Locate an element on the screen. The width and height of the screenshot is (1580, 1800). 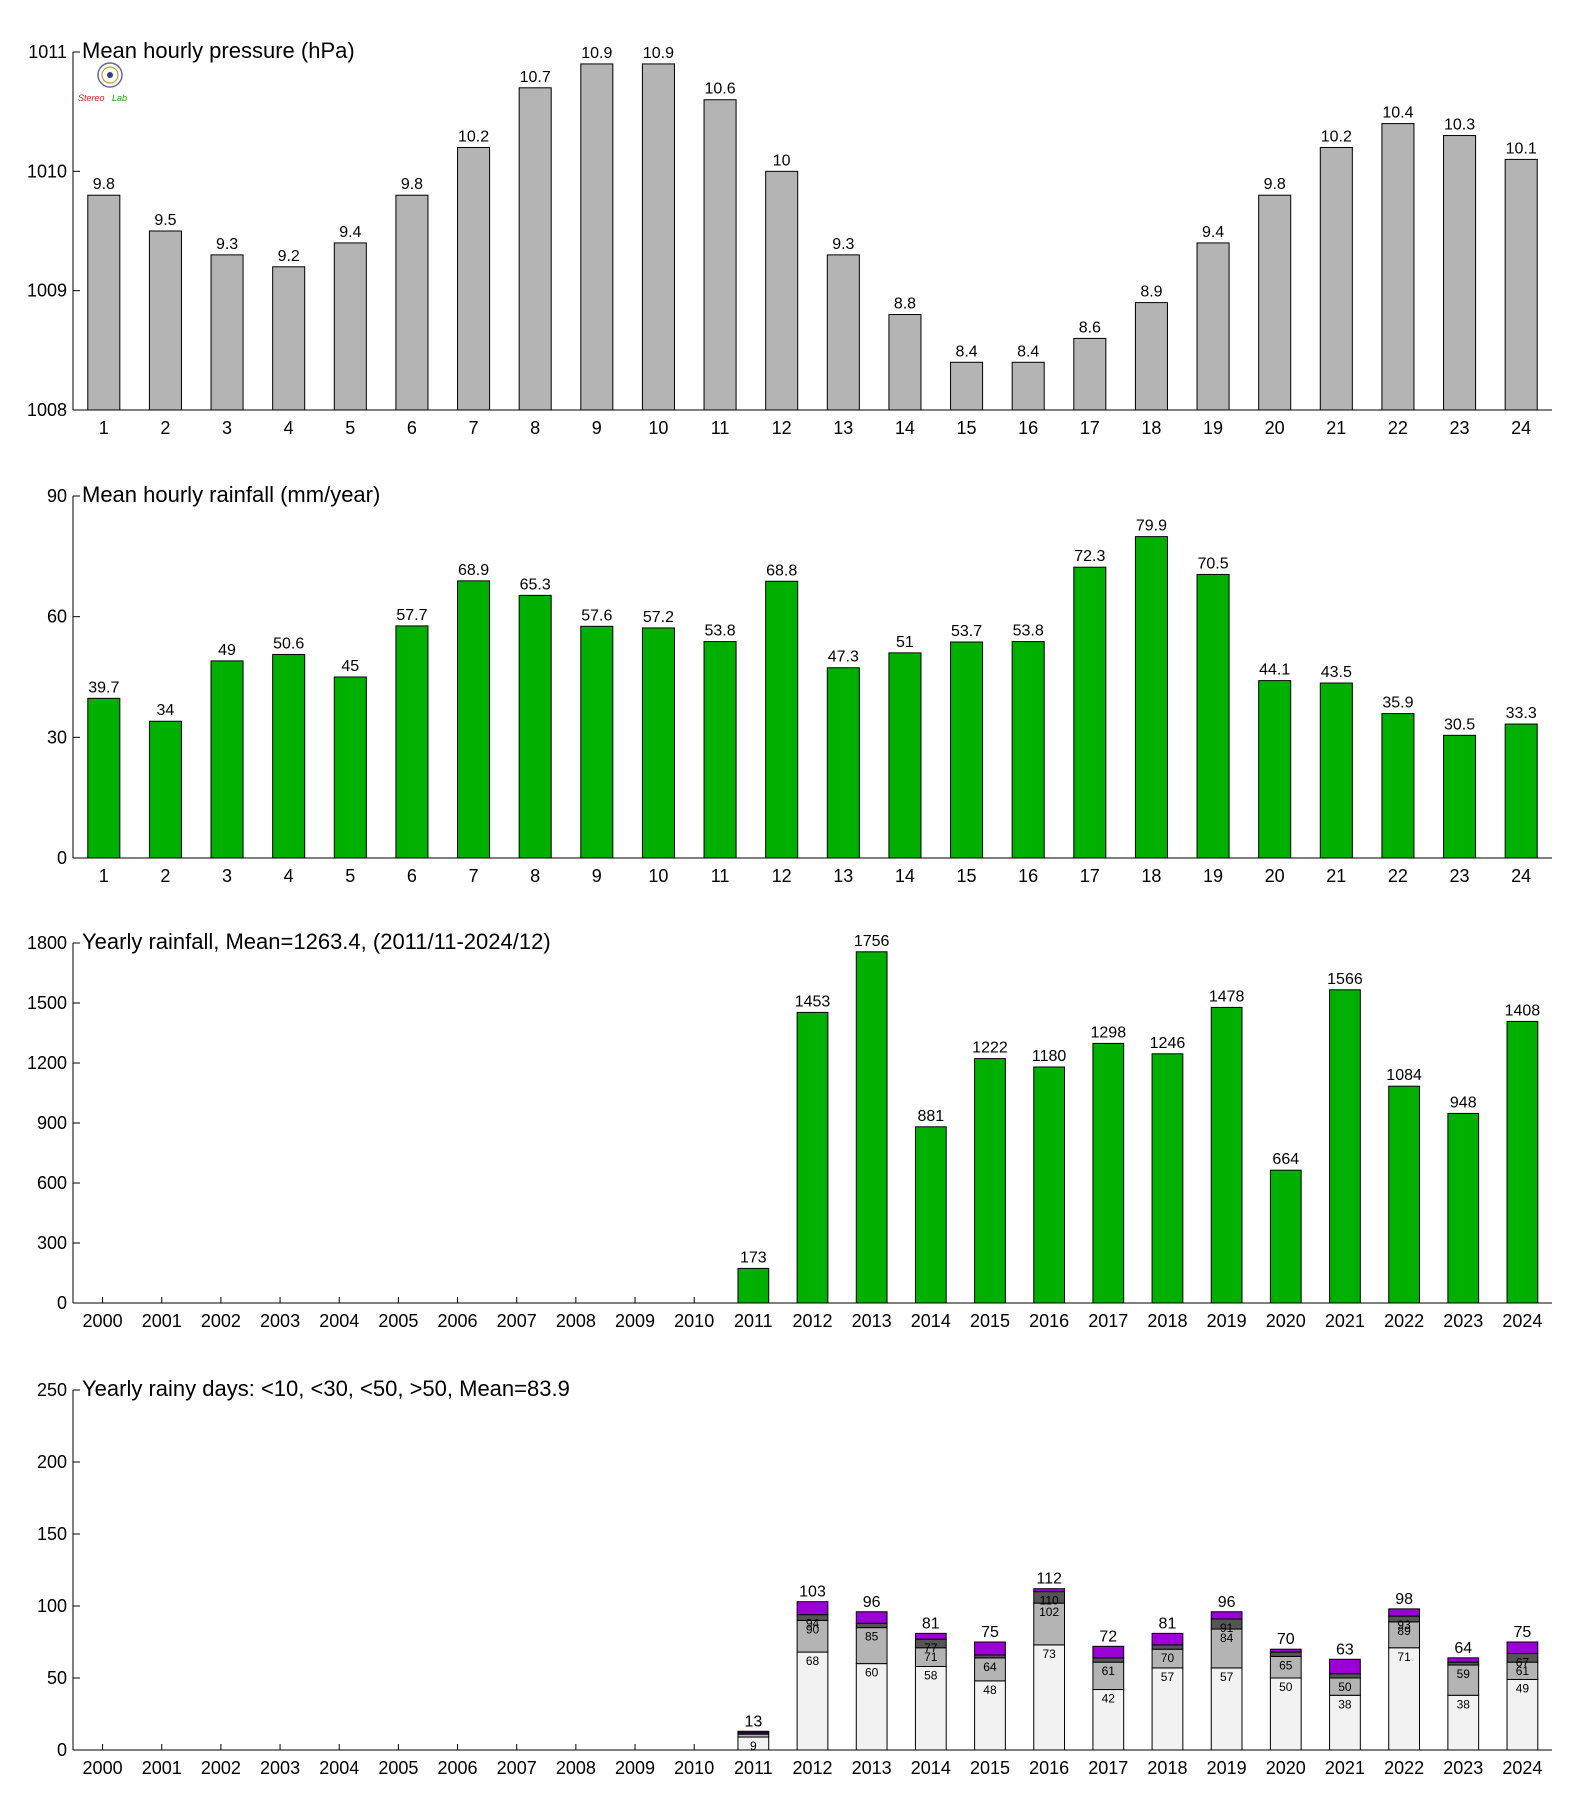
lt30-days-label: 90 is located at coordinates (813, 1629).